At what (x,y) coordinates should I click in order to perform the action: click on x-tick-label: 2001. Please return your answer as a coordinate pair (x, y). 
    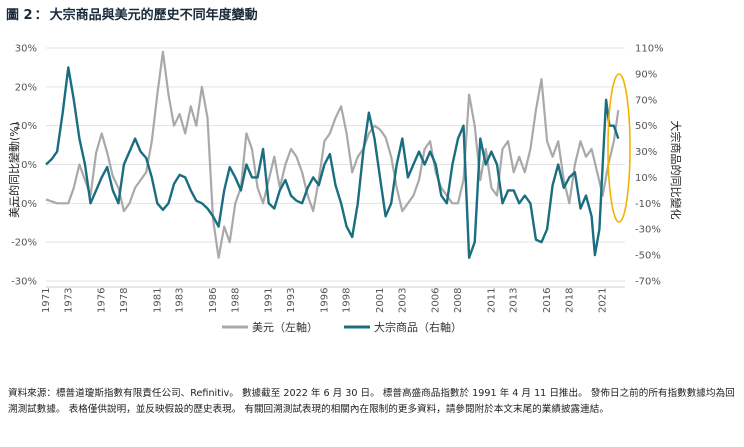
    Looking at the image, I should click on (380, 300).